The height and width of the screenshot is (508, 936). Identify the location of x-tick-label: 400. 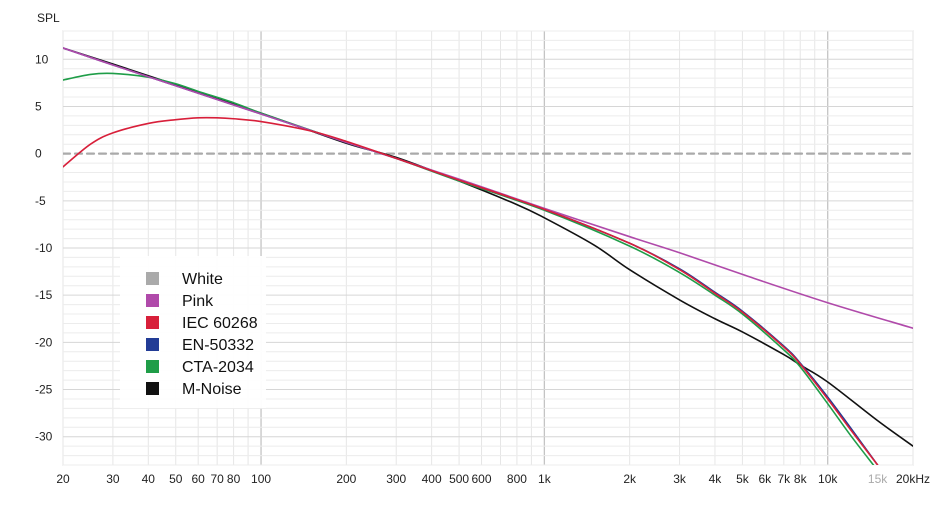
(432, 479).